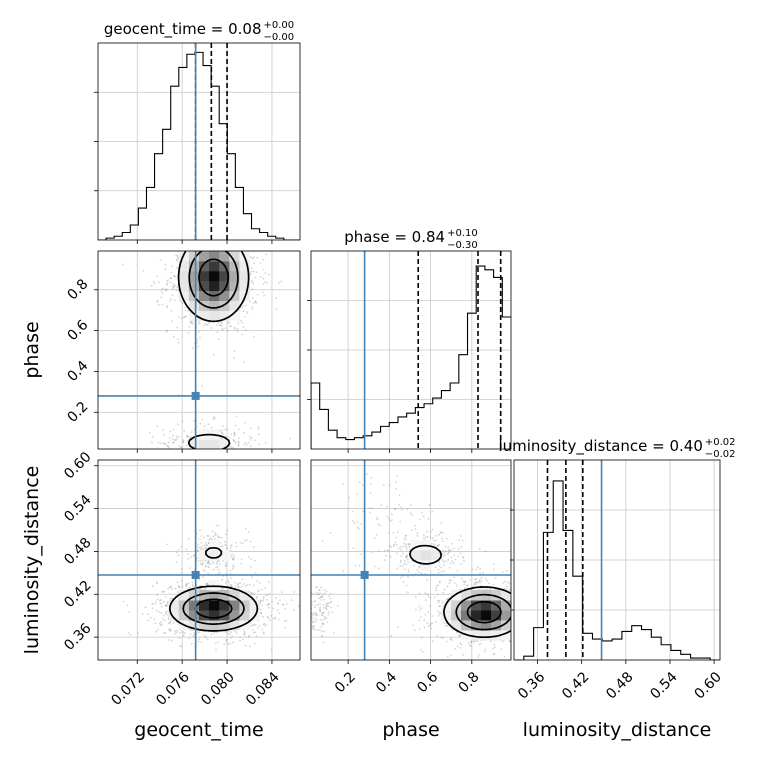 The width and height of the screenshot is (760, 760). I want to click on pair-plot-area, so click(199, 560).